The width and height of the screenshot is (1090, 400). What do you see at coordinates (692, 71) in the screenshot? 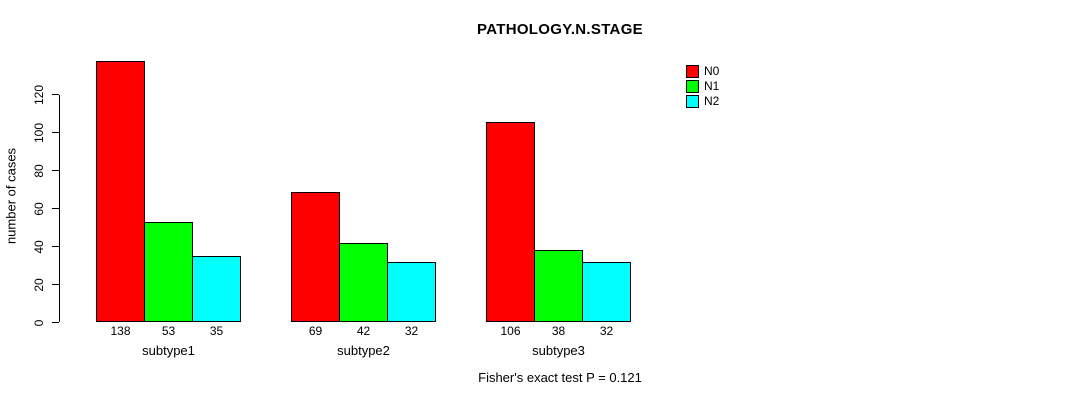
I see `legend-swatch-n0` at bounding box center [692, 71].